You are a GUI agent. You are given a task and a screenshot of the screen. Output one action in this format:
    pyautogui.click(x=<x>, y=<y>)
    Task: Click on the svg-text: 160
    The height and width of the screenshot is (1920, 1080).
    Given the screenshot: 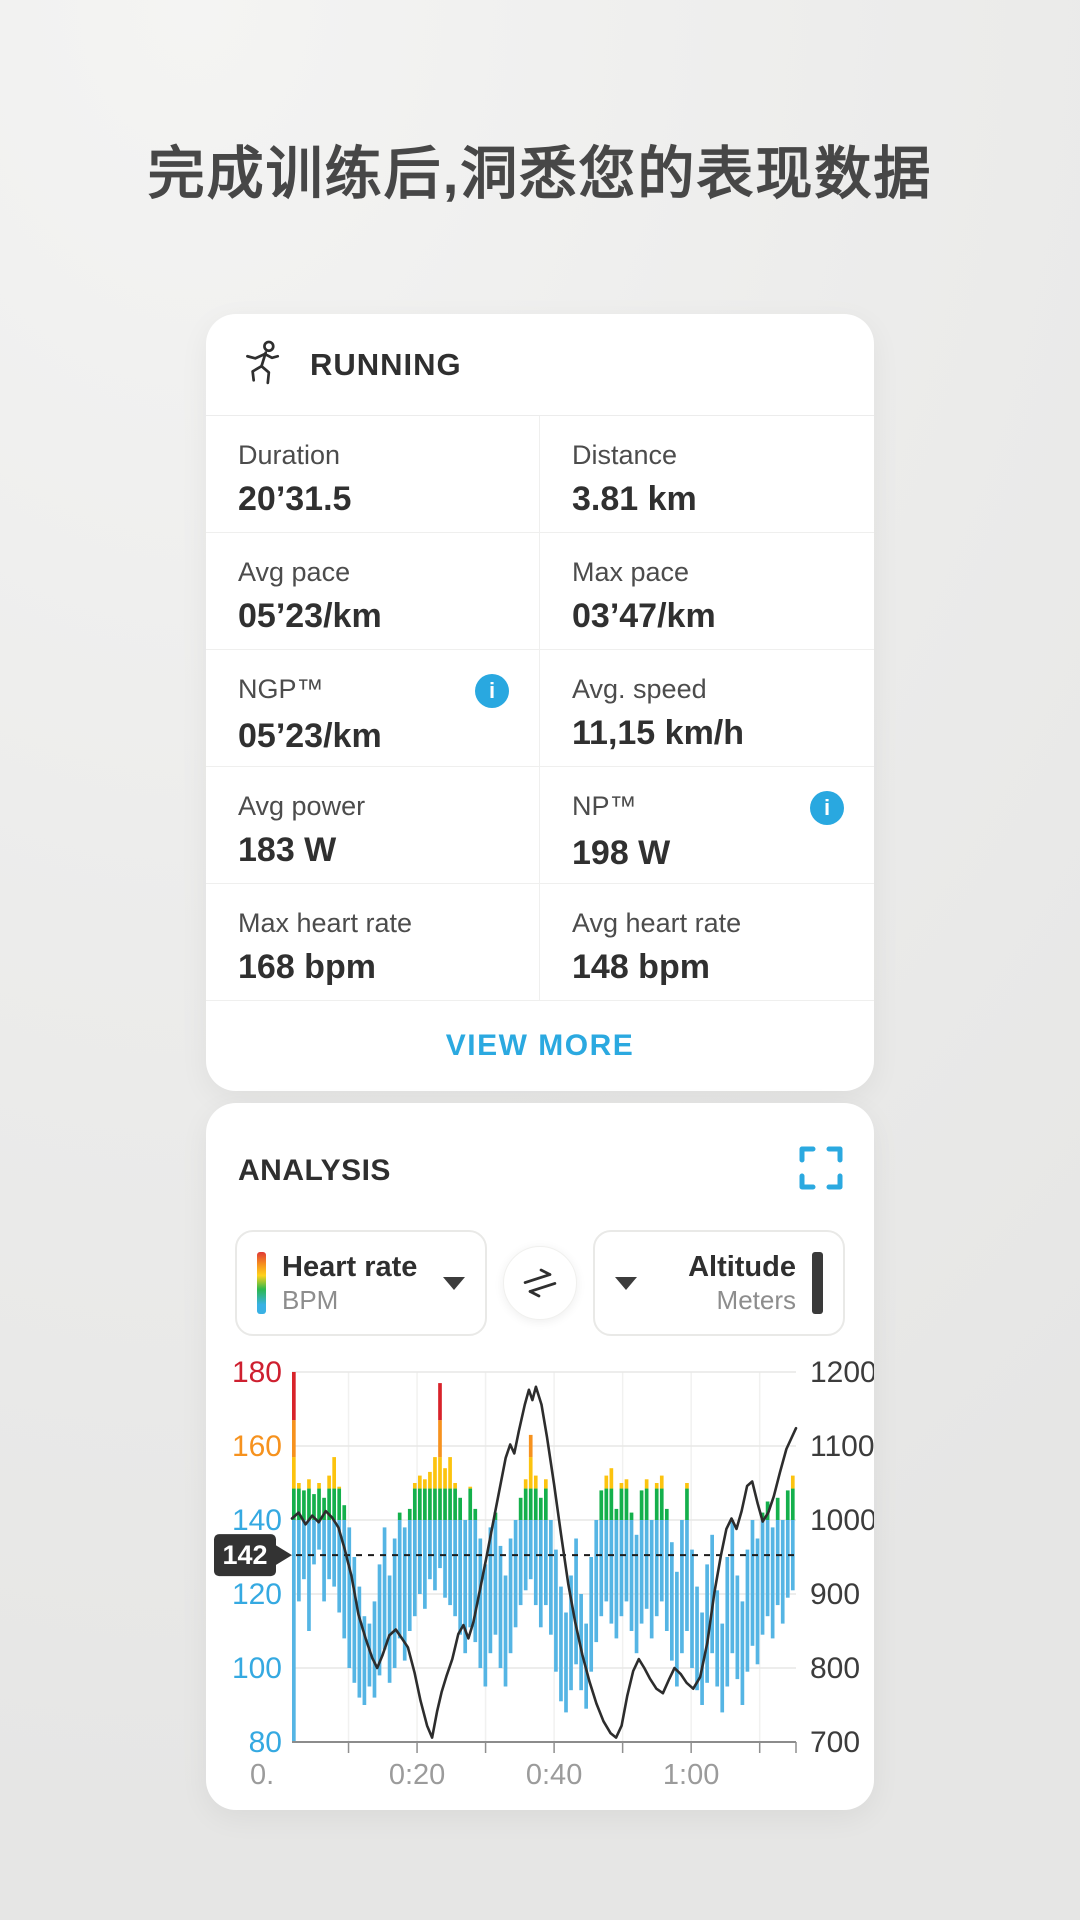 What is the action you would take?
    pyautogui.click(x=257, y=1446)
    